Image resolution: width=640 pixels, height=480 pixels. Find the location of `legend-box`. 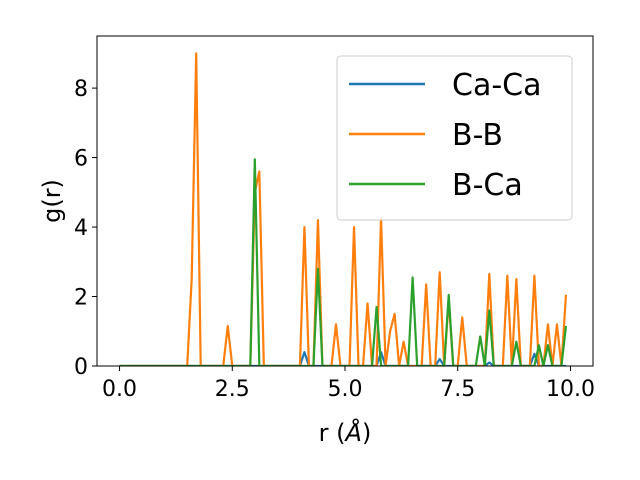

legend-box is located at coordinates (454, 138).